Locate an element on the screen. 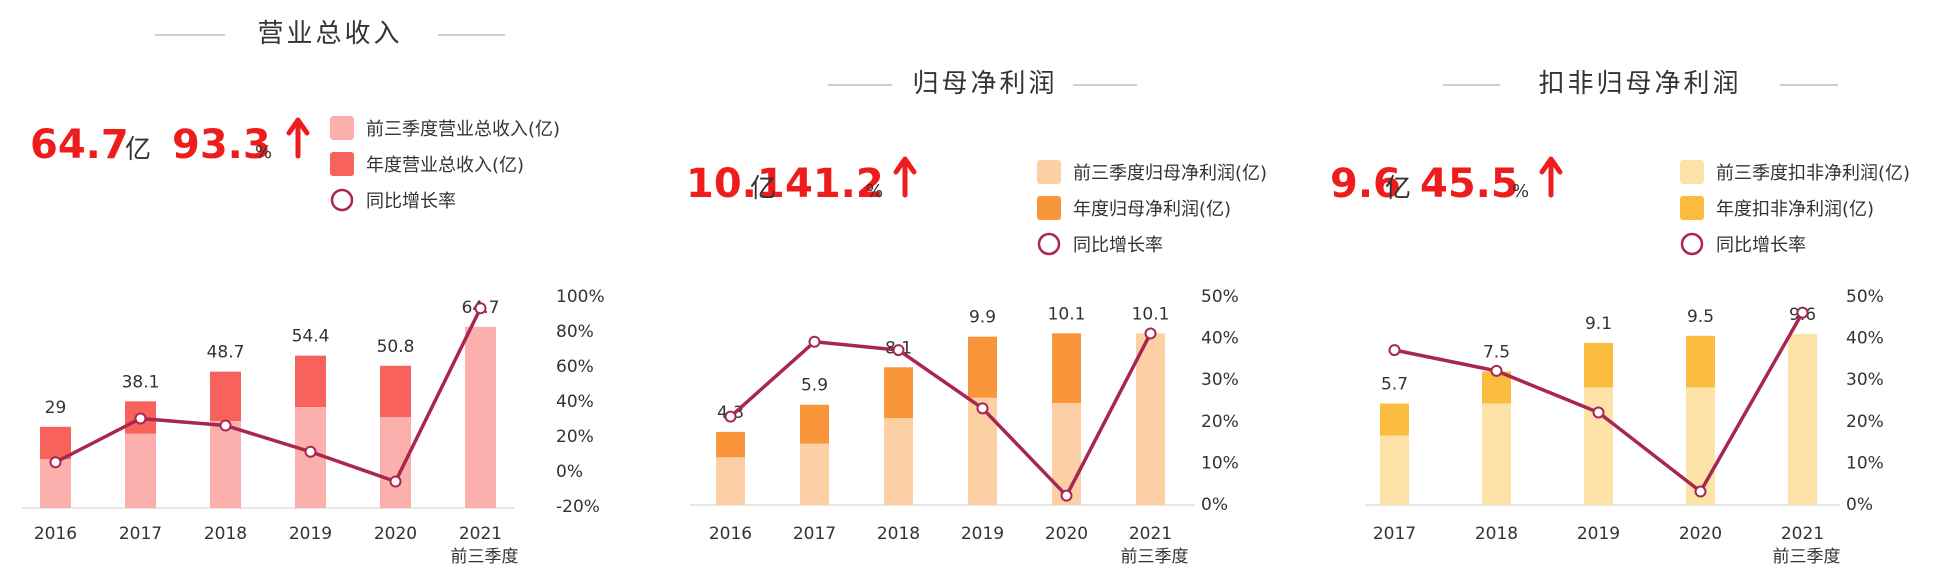 The height and width of the screenshot is (574, 1950). chart3-y2-tick-label: 0% is located at coordinates (1859, 505).